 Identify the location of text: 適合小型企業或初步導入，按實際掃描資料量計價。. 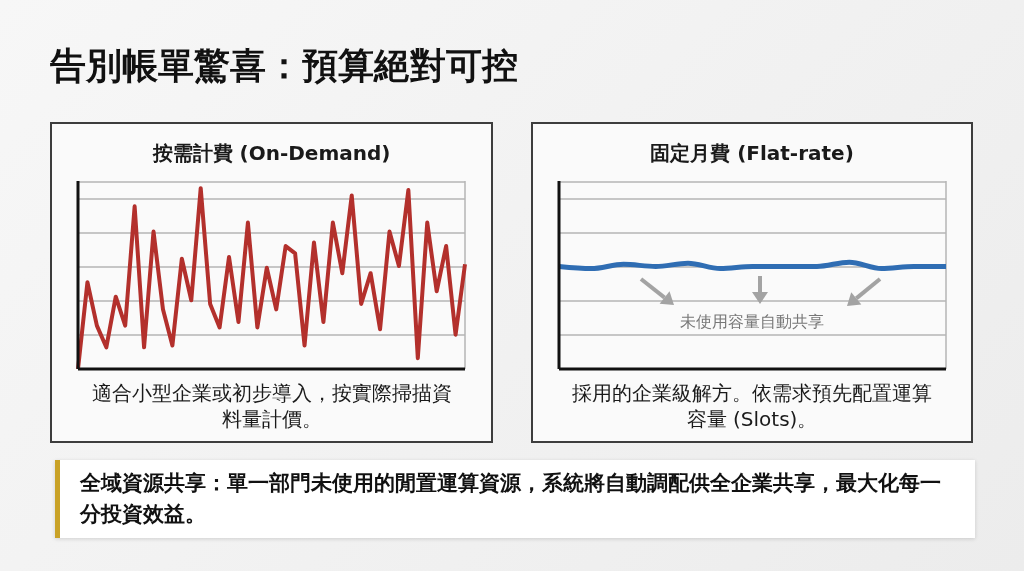
(271, 406).